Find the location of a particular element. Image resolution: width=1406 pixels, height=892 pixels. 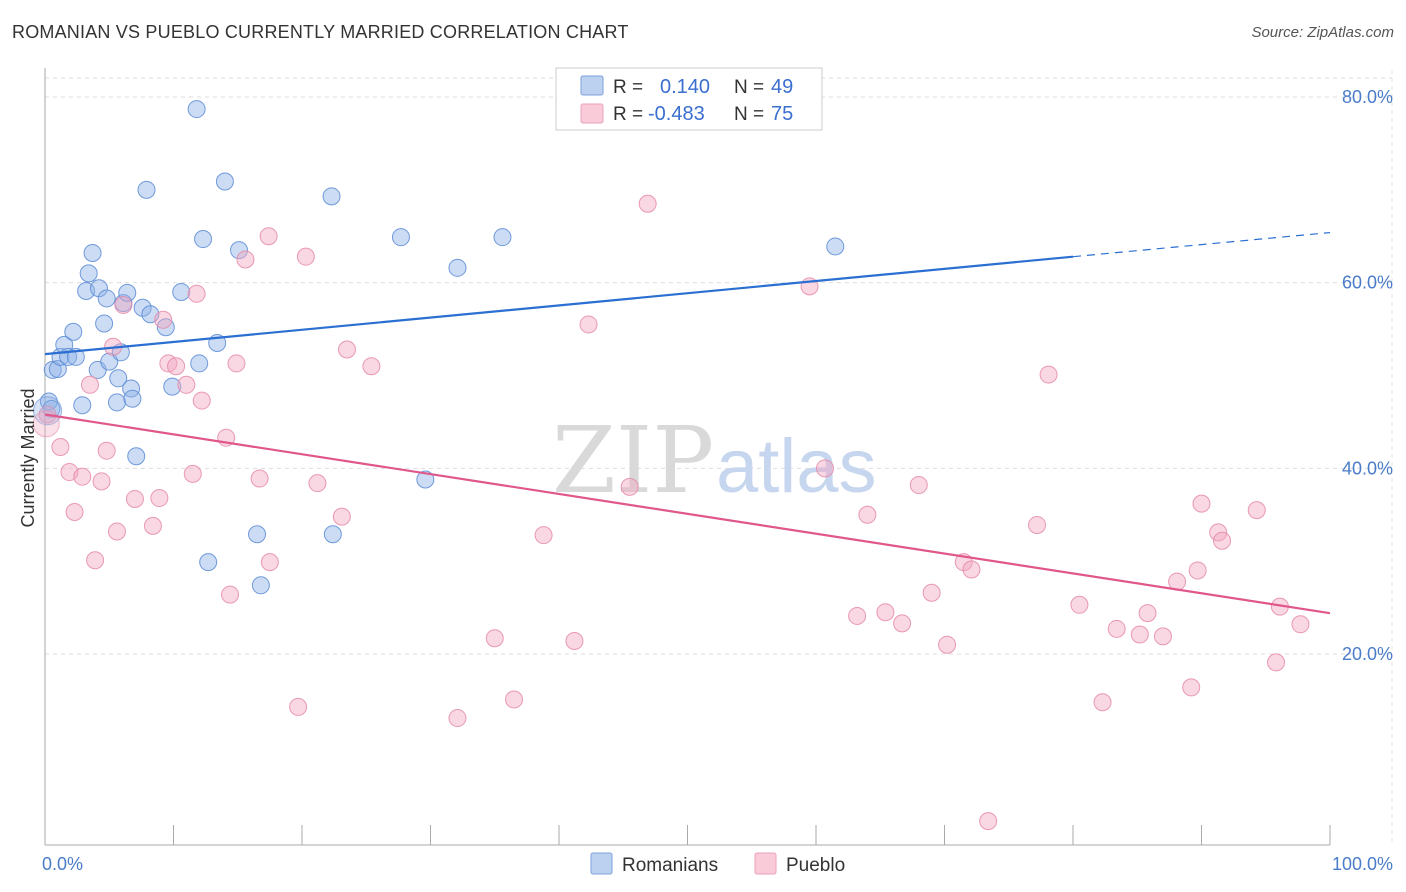

y-axis-label: Currently Married is located at coordinates (28, 457).